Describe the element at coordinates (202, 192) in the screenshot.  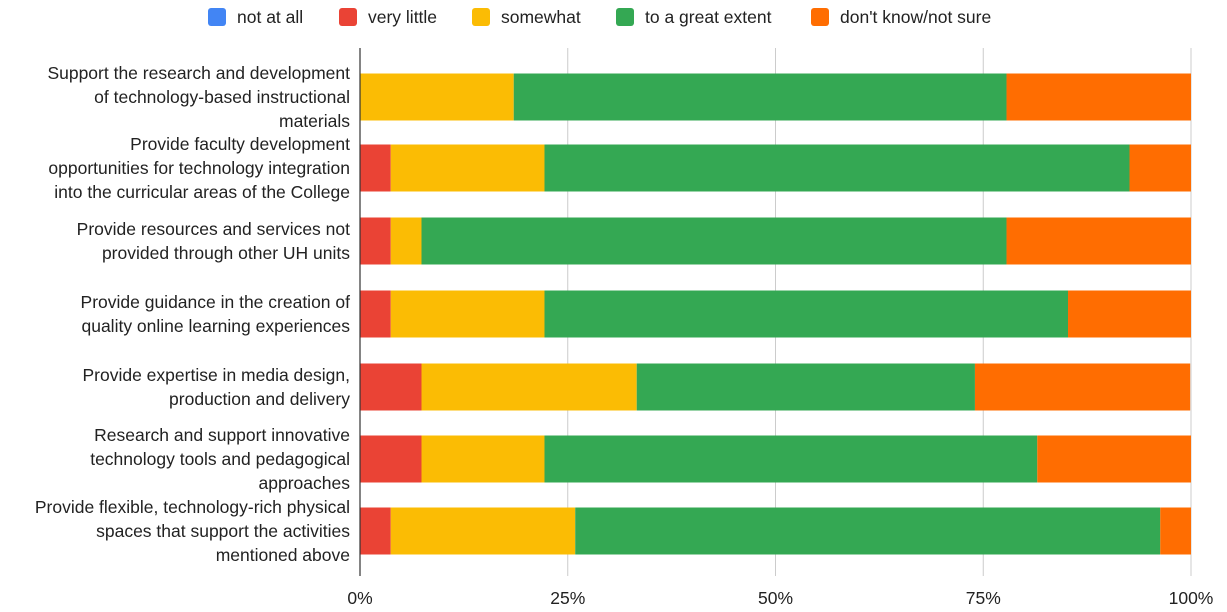
I see `category-label-line: into the curricular areas of the College` at that location.